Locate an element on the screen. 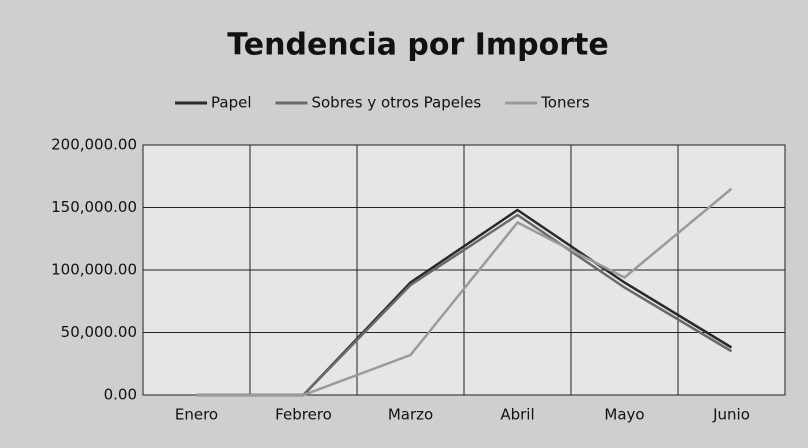  legend-label: Toners is located at coordinates (565, 103).